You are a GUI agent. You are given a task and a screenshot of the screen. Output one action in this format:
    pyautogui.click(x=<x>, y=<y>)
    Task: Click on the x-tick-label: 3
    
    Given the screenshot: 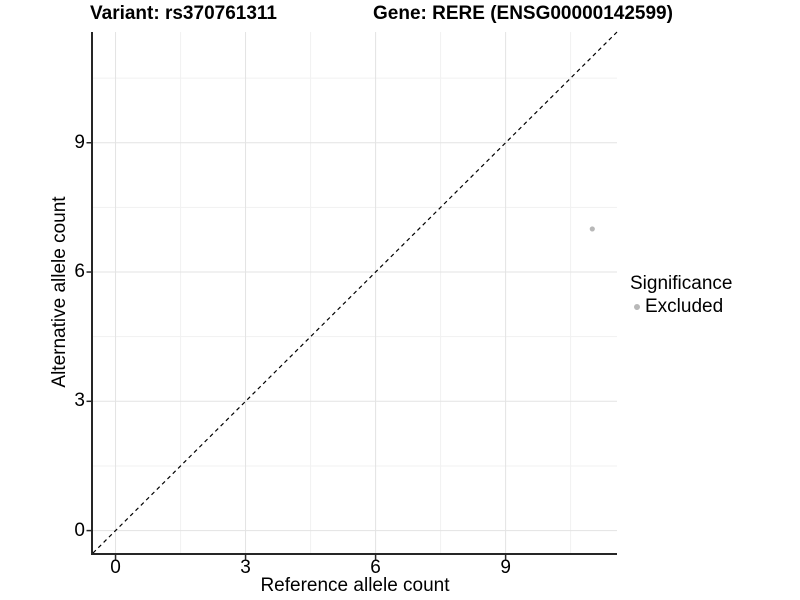 What is the action you would take?
    pyautogui.click(x=245, y=567)
    